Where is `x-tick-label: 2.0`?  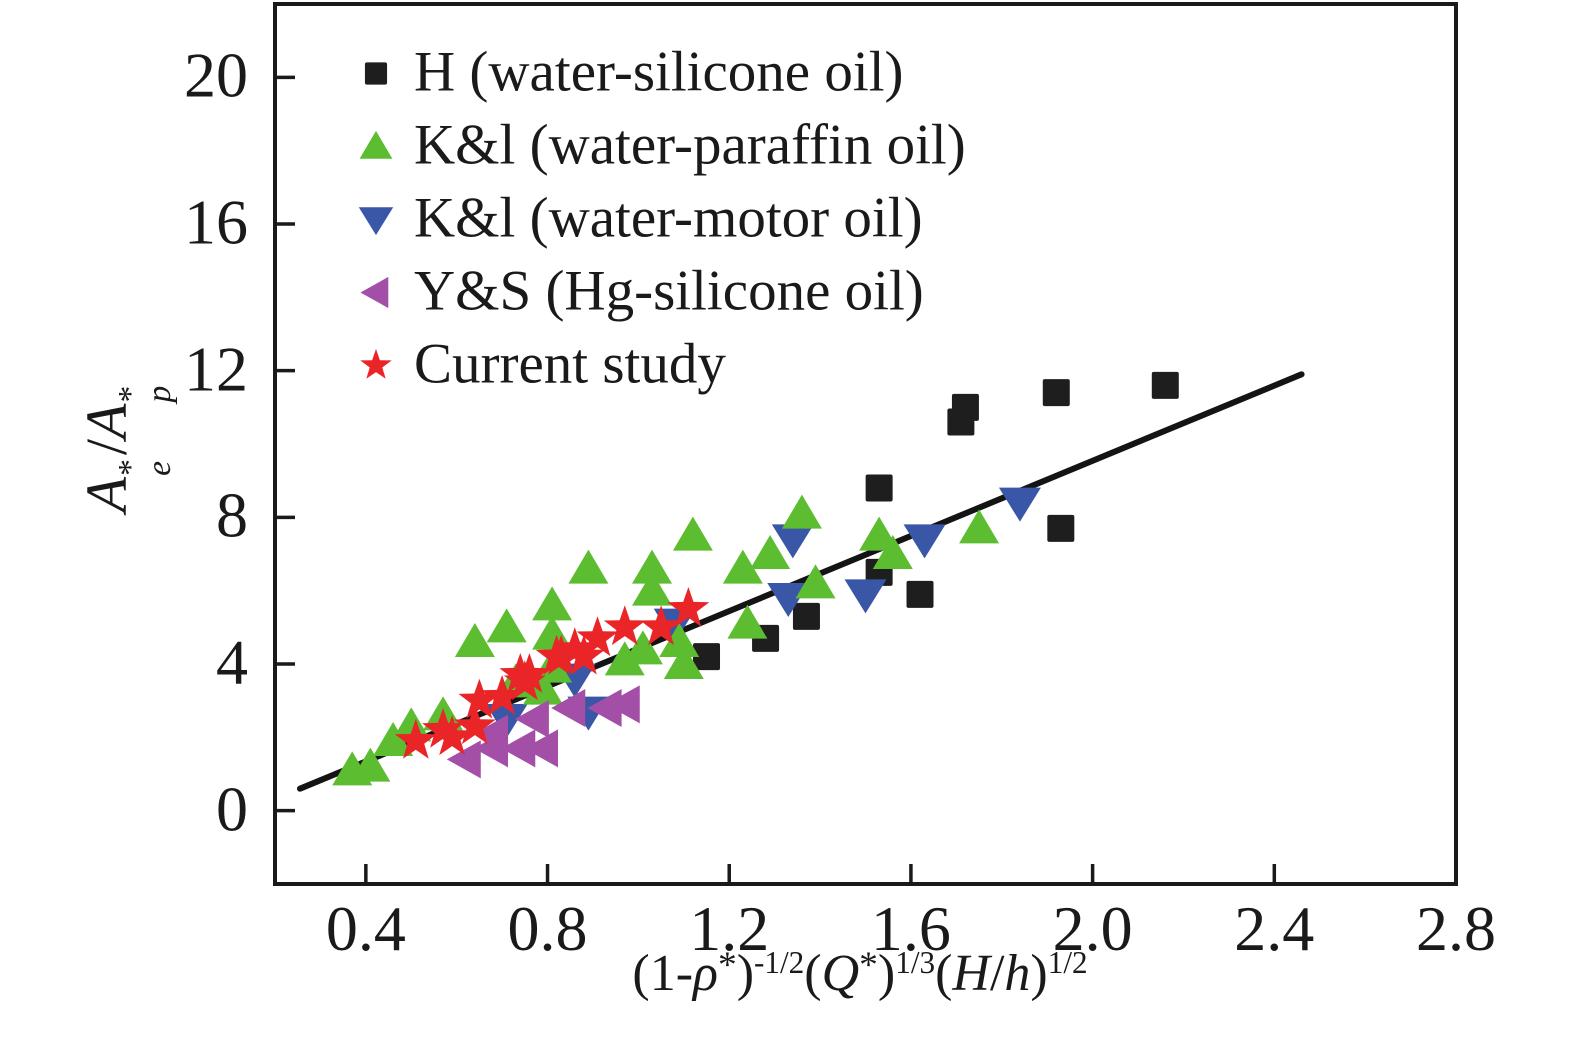
x-tick-label: 2.0 is located at coordinates (1092, 928).